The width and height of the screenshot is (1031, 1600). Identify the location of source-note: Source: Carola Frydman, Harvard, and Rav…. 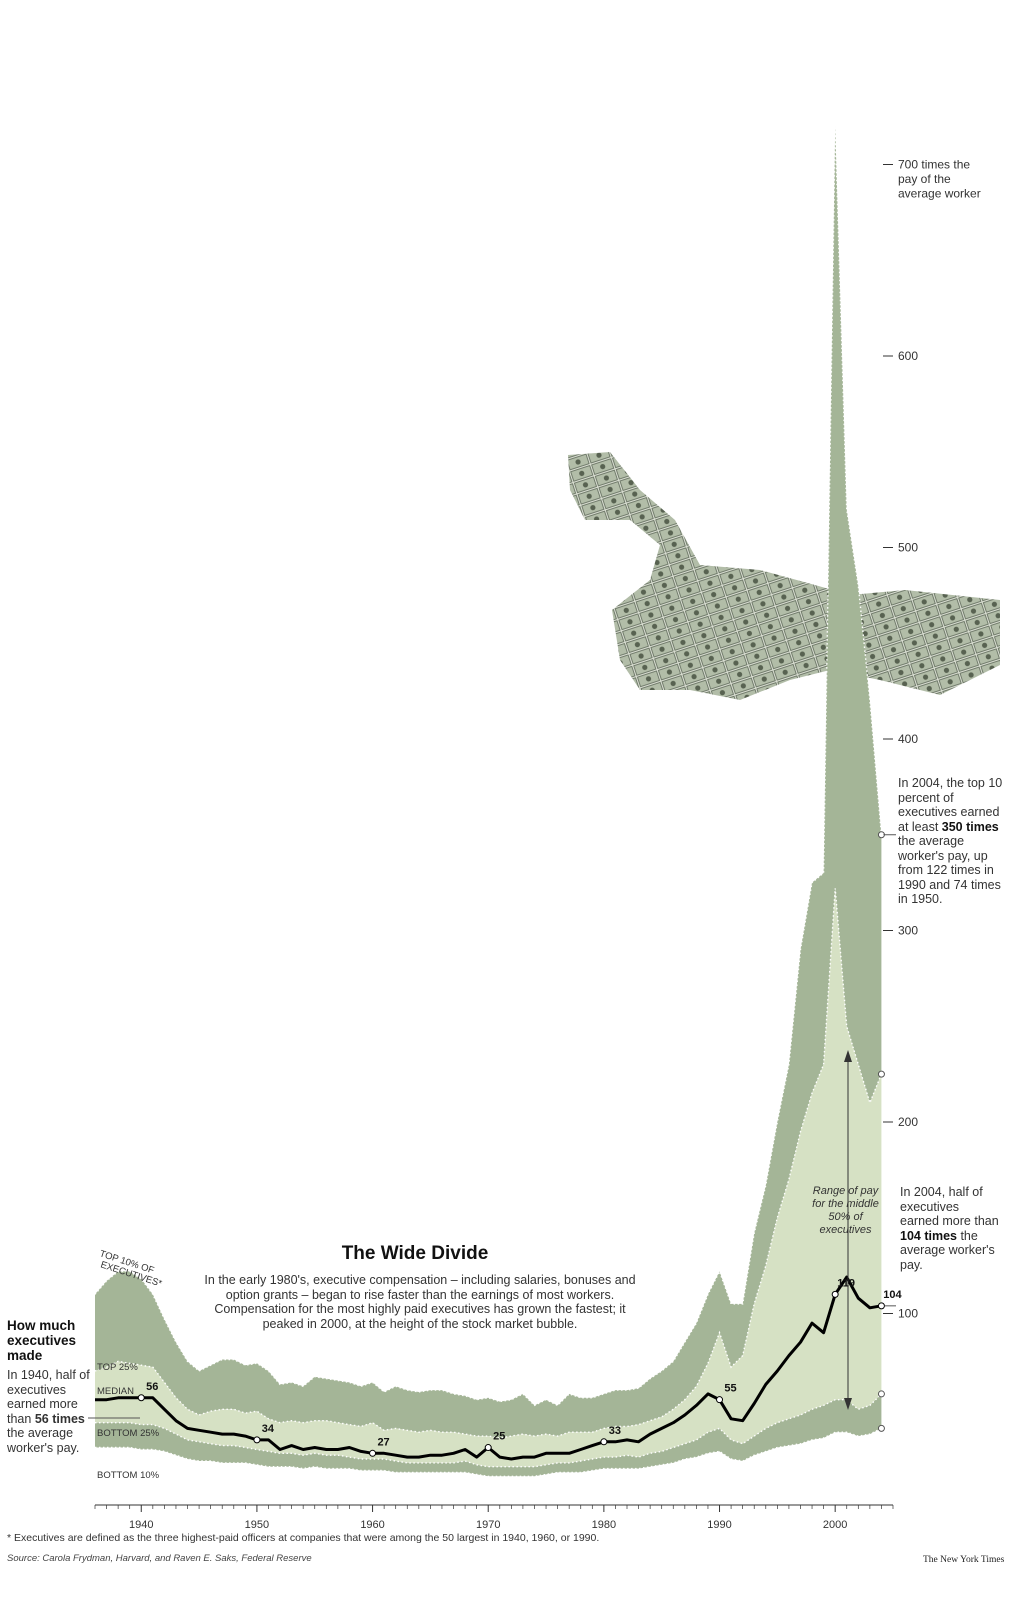
(159, 1558).